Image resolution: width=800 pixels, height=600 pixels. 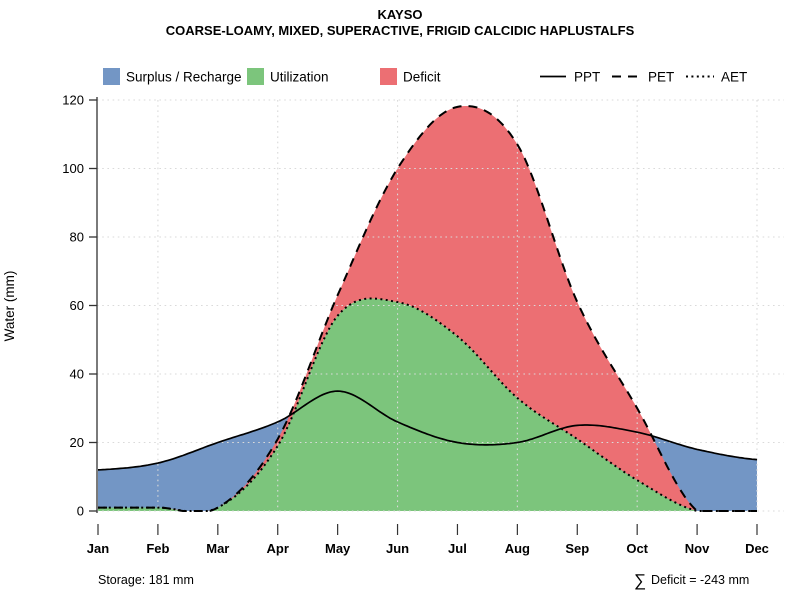 What do you see at coordinates (299, 77) in the screenshot?
I see `utilization-label: Utilization` at bounding box center [299, 77].